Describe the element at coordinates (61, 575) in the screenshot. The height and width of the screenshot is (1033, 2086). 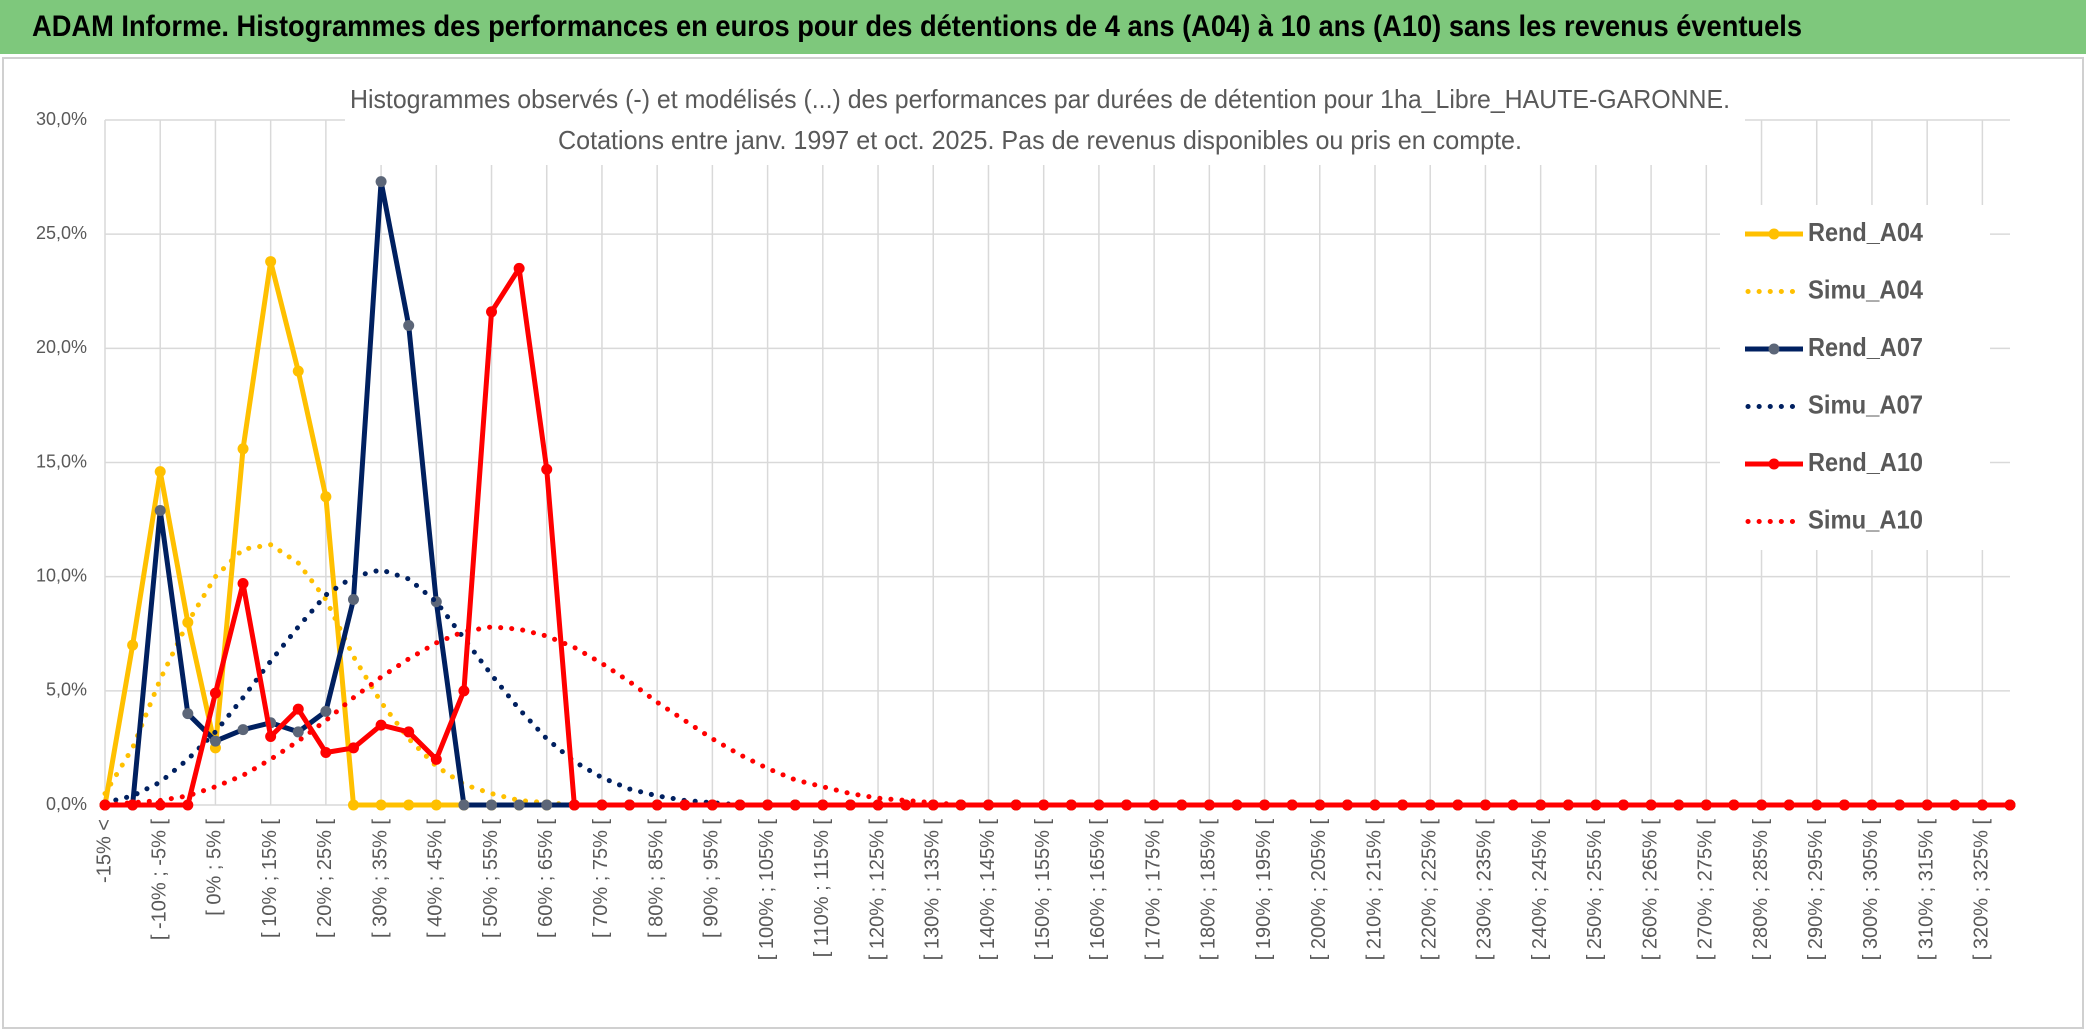
I see `y-tick-label: 10,0%` at that location.